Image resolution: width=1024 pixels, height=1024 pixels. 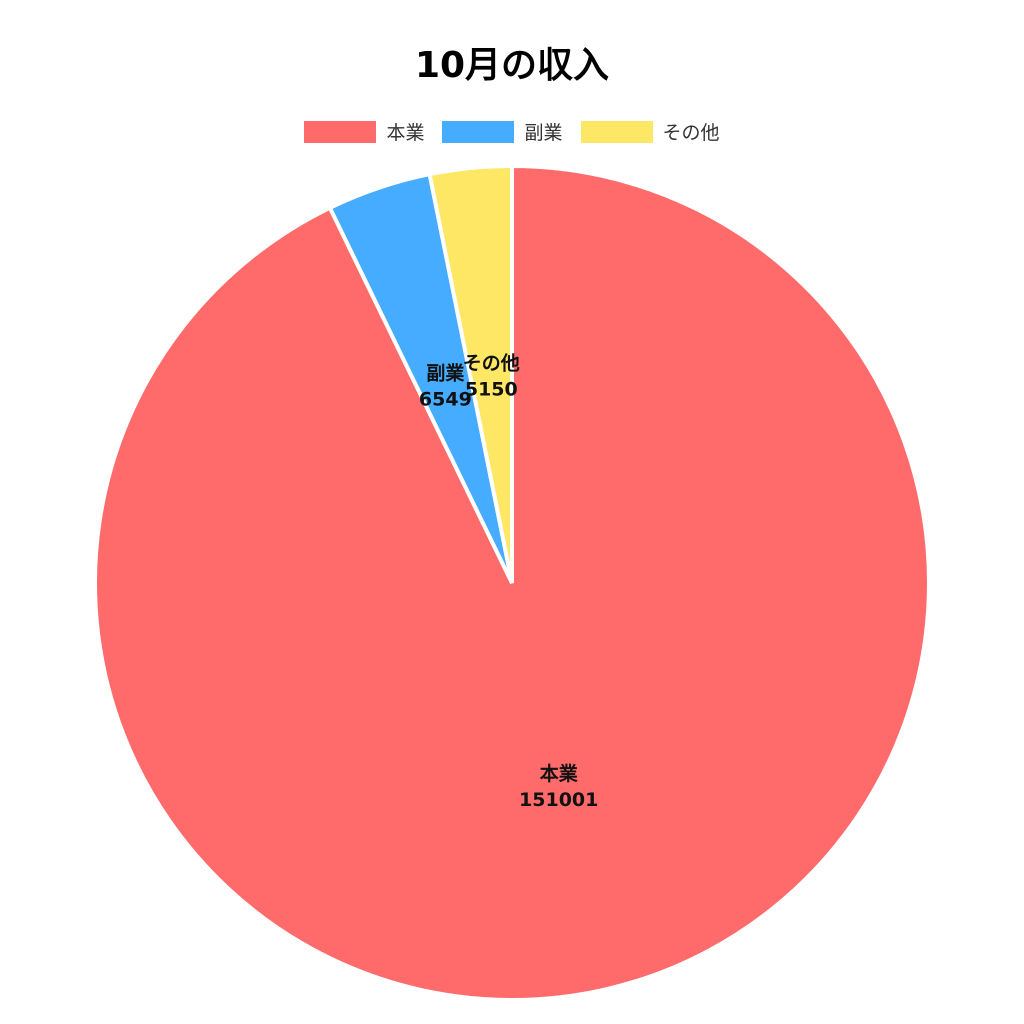 I want to click on legend: 本業 副業 その他, so click(x=512, y=131).